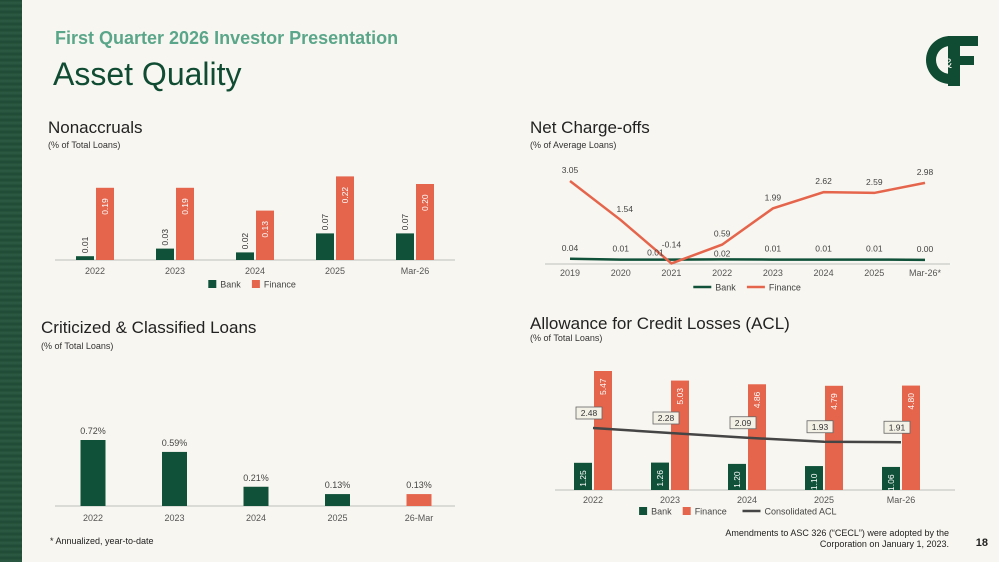 This screenshot has width=999, height=562. I want to click on nonaccruals-label-bank-2023: 0.03, so click(165, 237).